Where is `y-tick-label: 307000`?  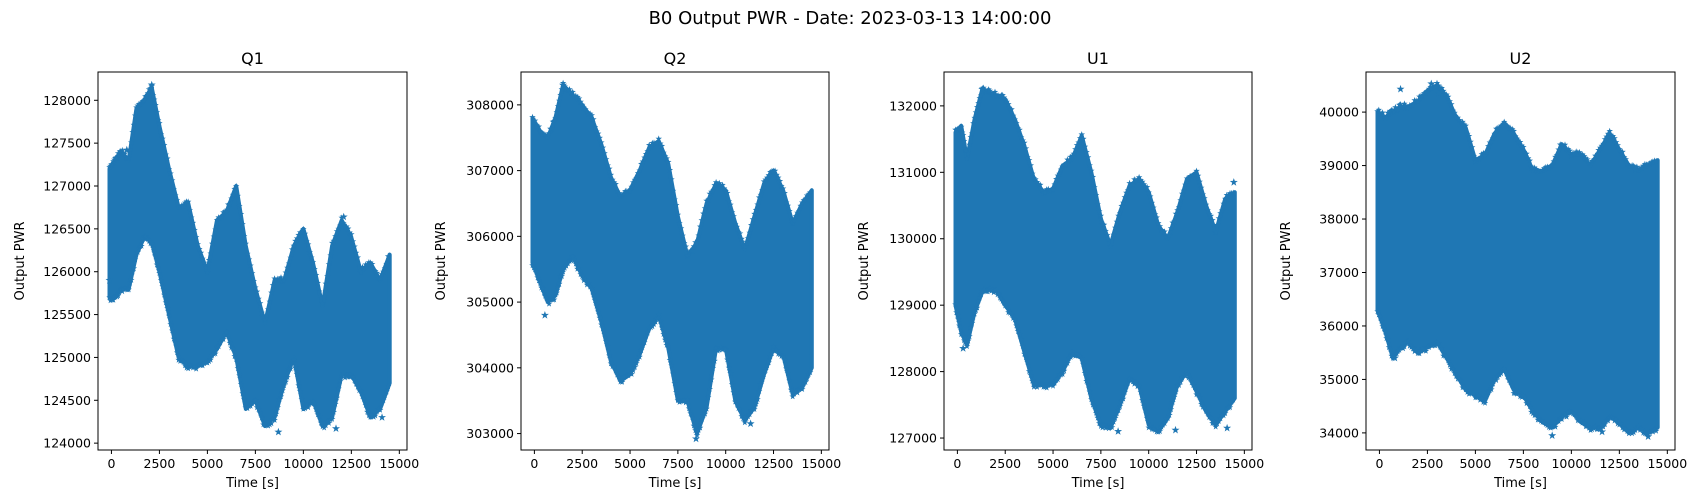
y-tick-label: 307000 is located at coordinates (490, 170).